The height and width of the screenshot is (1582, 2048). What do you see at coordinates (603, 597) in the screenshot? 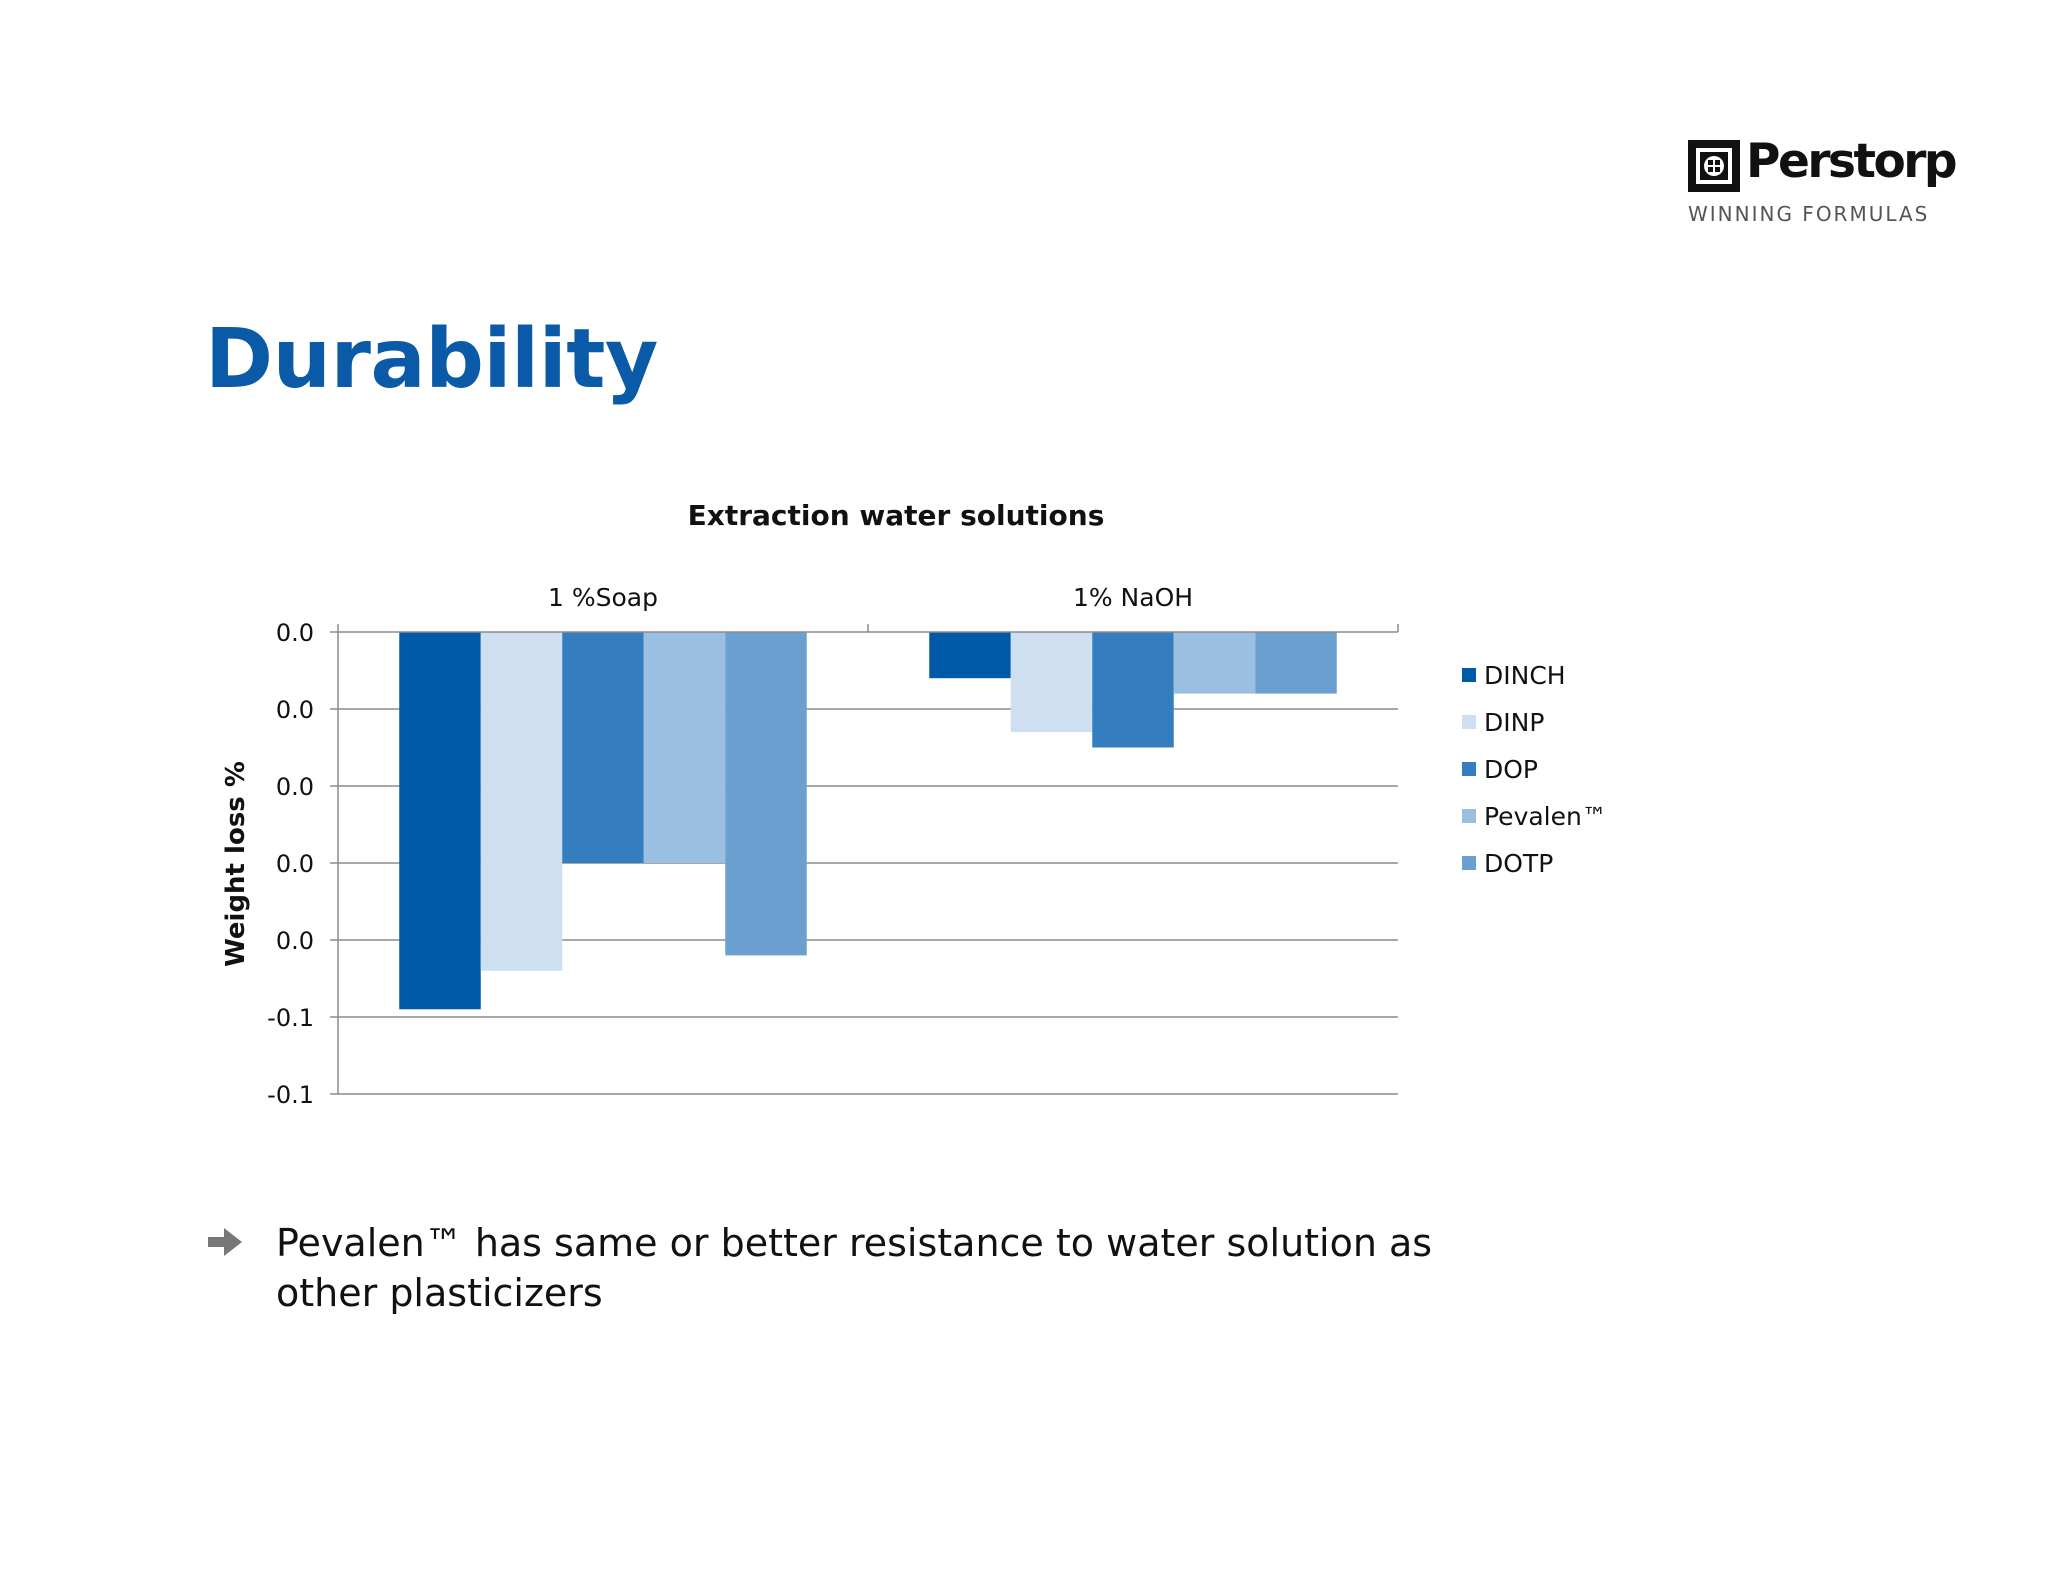
I see `x-tick-label: 1 %Soap` at bounding box center [603, 597].